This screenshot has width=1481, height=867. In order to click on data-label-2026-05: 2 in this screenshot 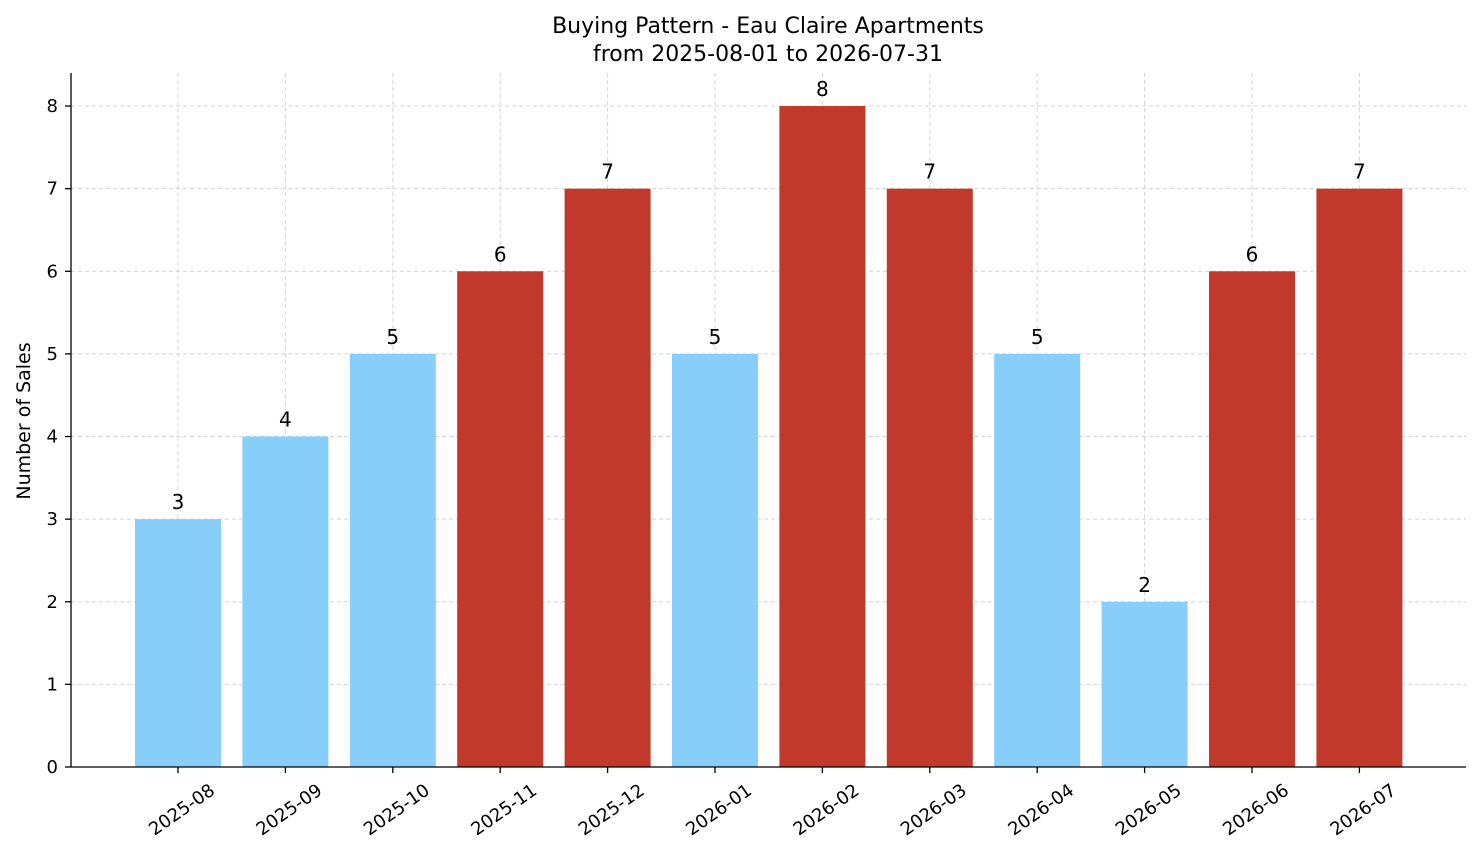, I will do `click(1144, 585)`.